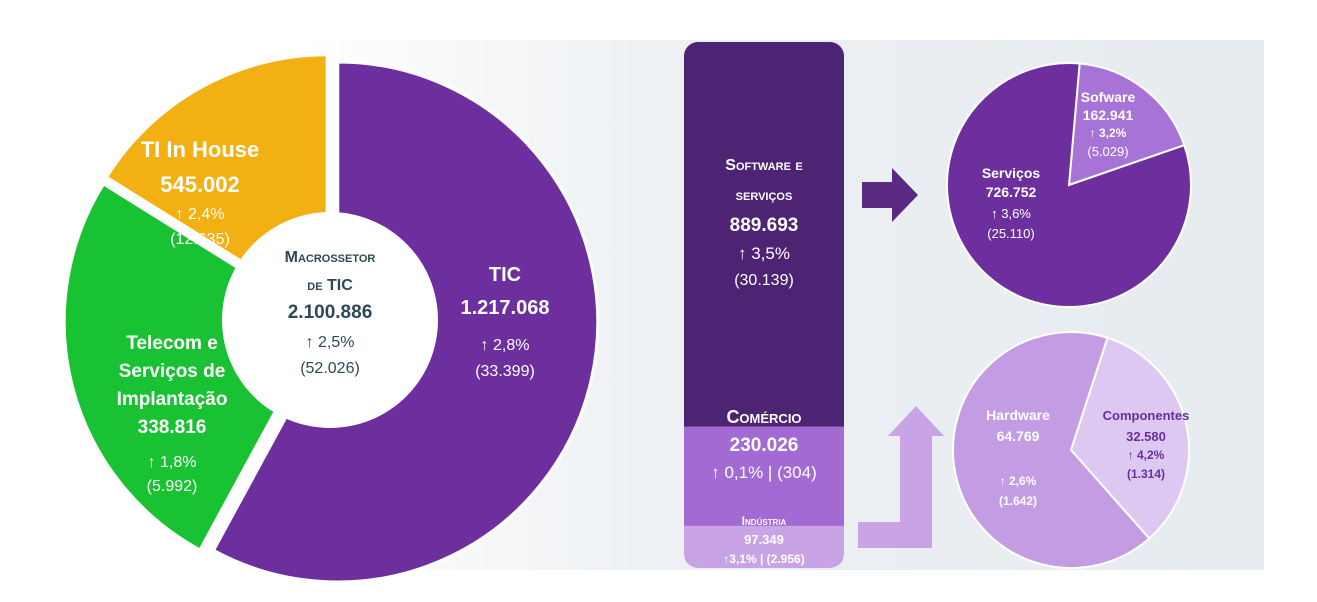 This screenshot has width=1317, height=602. I want to click on center-change: ↑ 2,5%, so click(330, 342).